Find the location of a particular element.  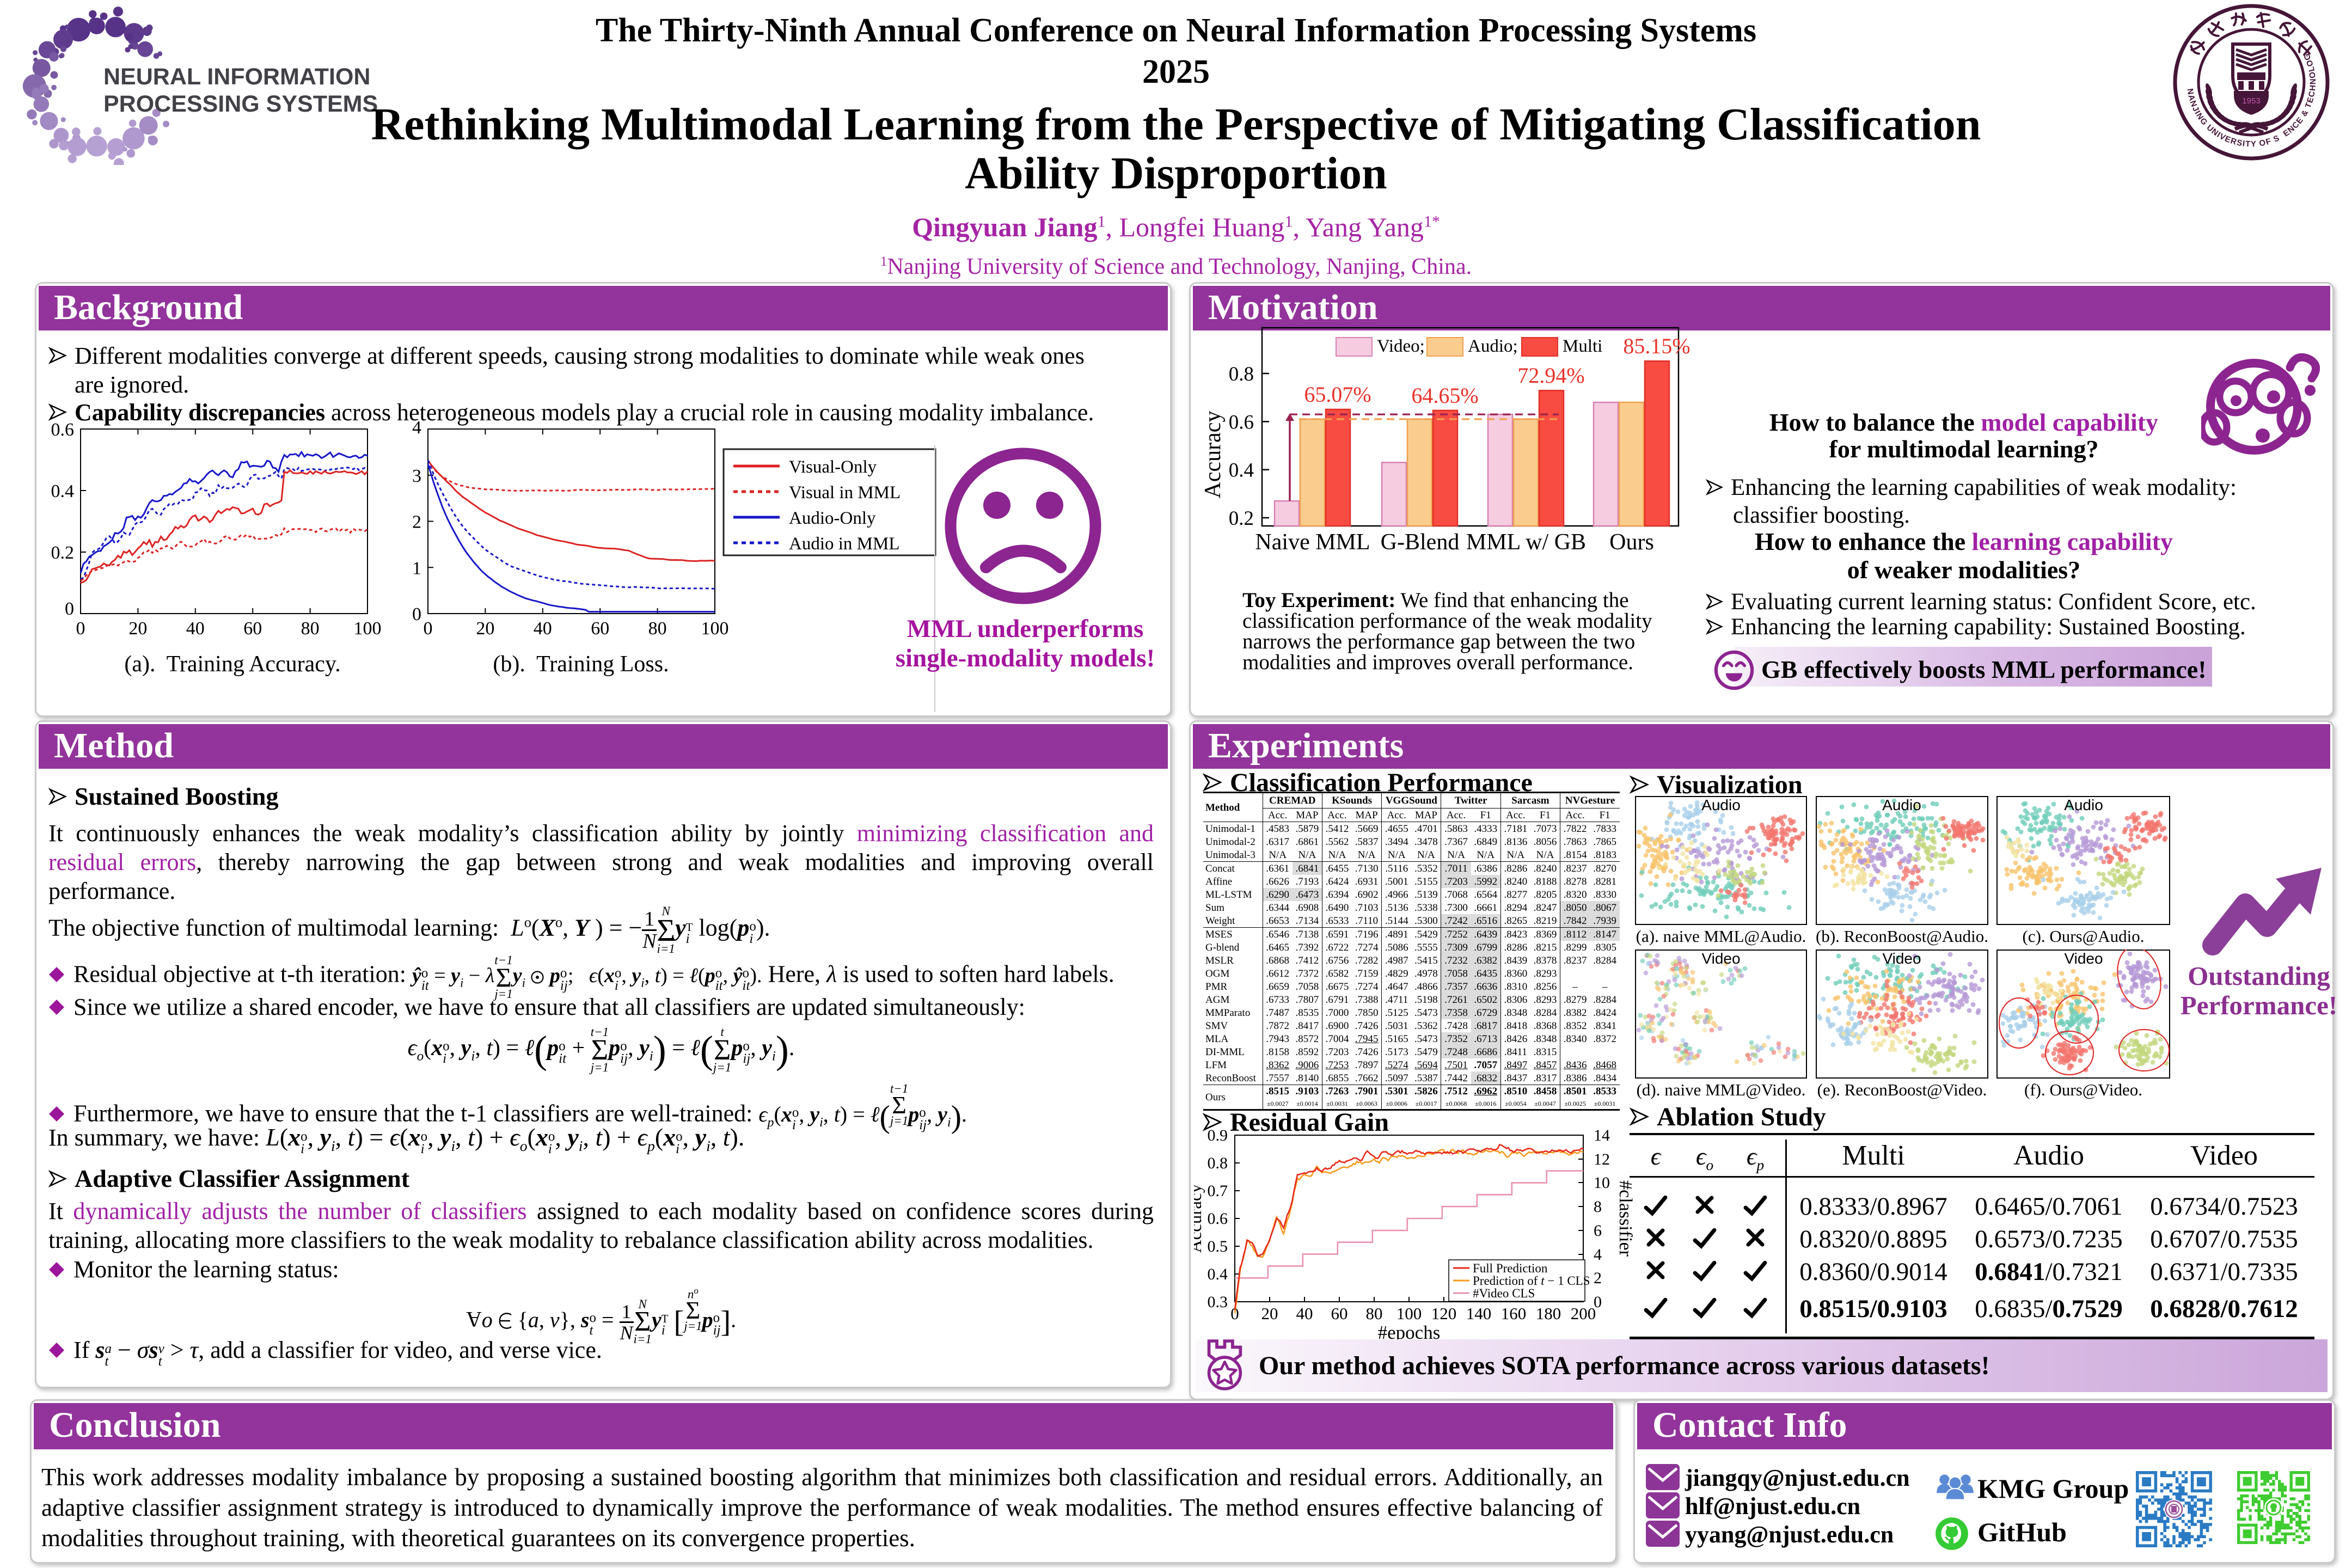

svg-text: 200 is located at coordinates (1583, 1313).